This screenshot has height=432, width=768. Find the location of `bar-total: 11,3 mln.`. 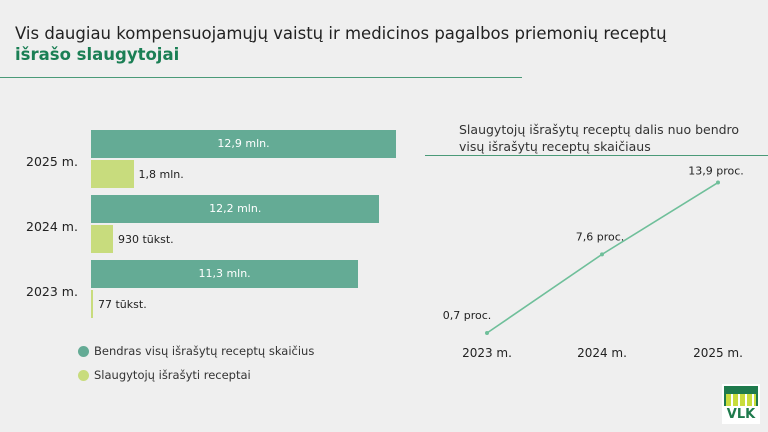

bar-total: 11,3 mln. is located at coordinates (225, 274).